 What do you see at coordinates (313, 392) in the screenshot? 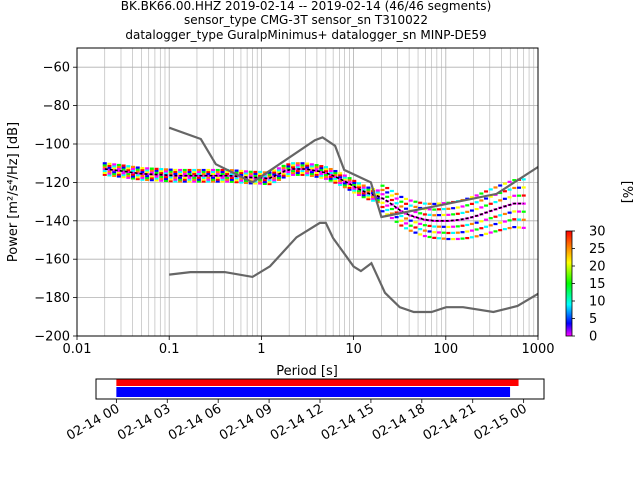
I see `coverage-bar-blue` at bounding box center [313, 392].